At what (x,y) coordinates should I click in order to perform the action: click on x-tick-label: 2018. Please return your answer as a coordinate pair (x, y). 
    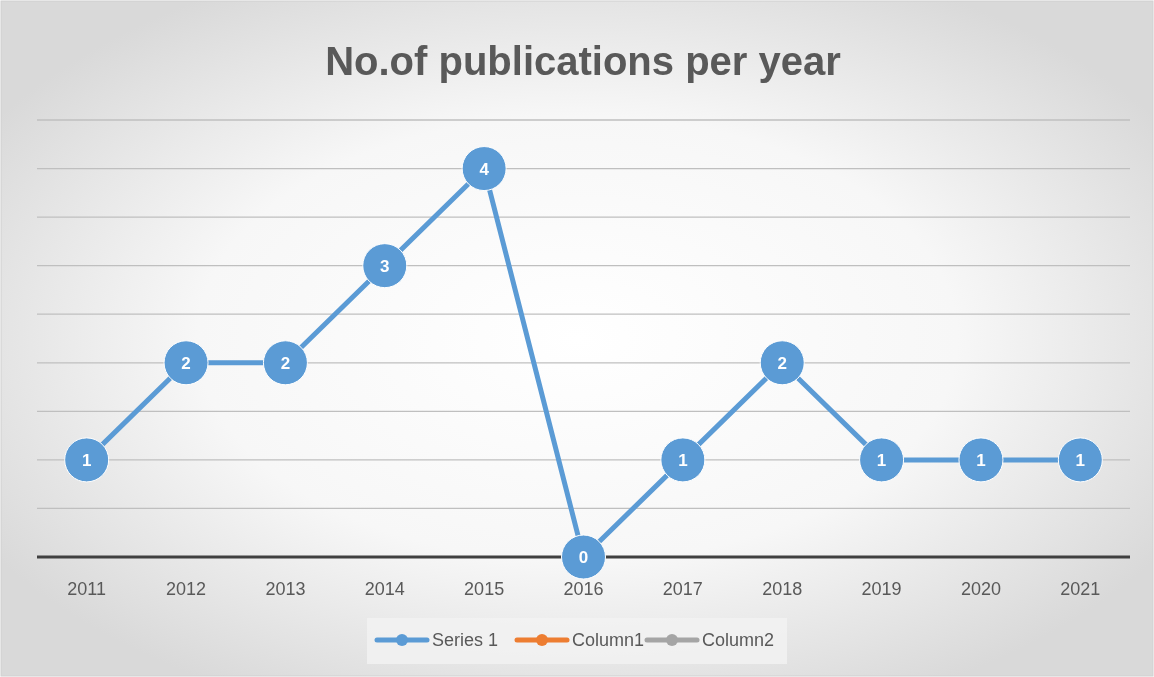
    Looking at the image, I should click on (782, 589).